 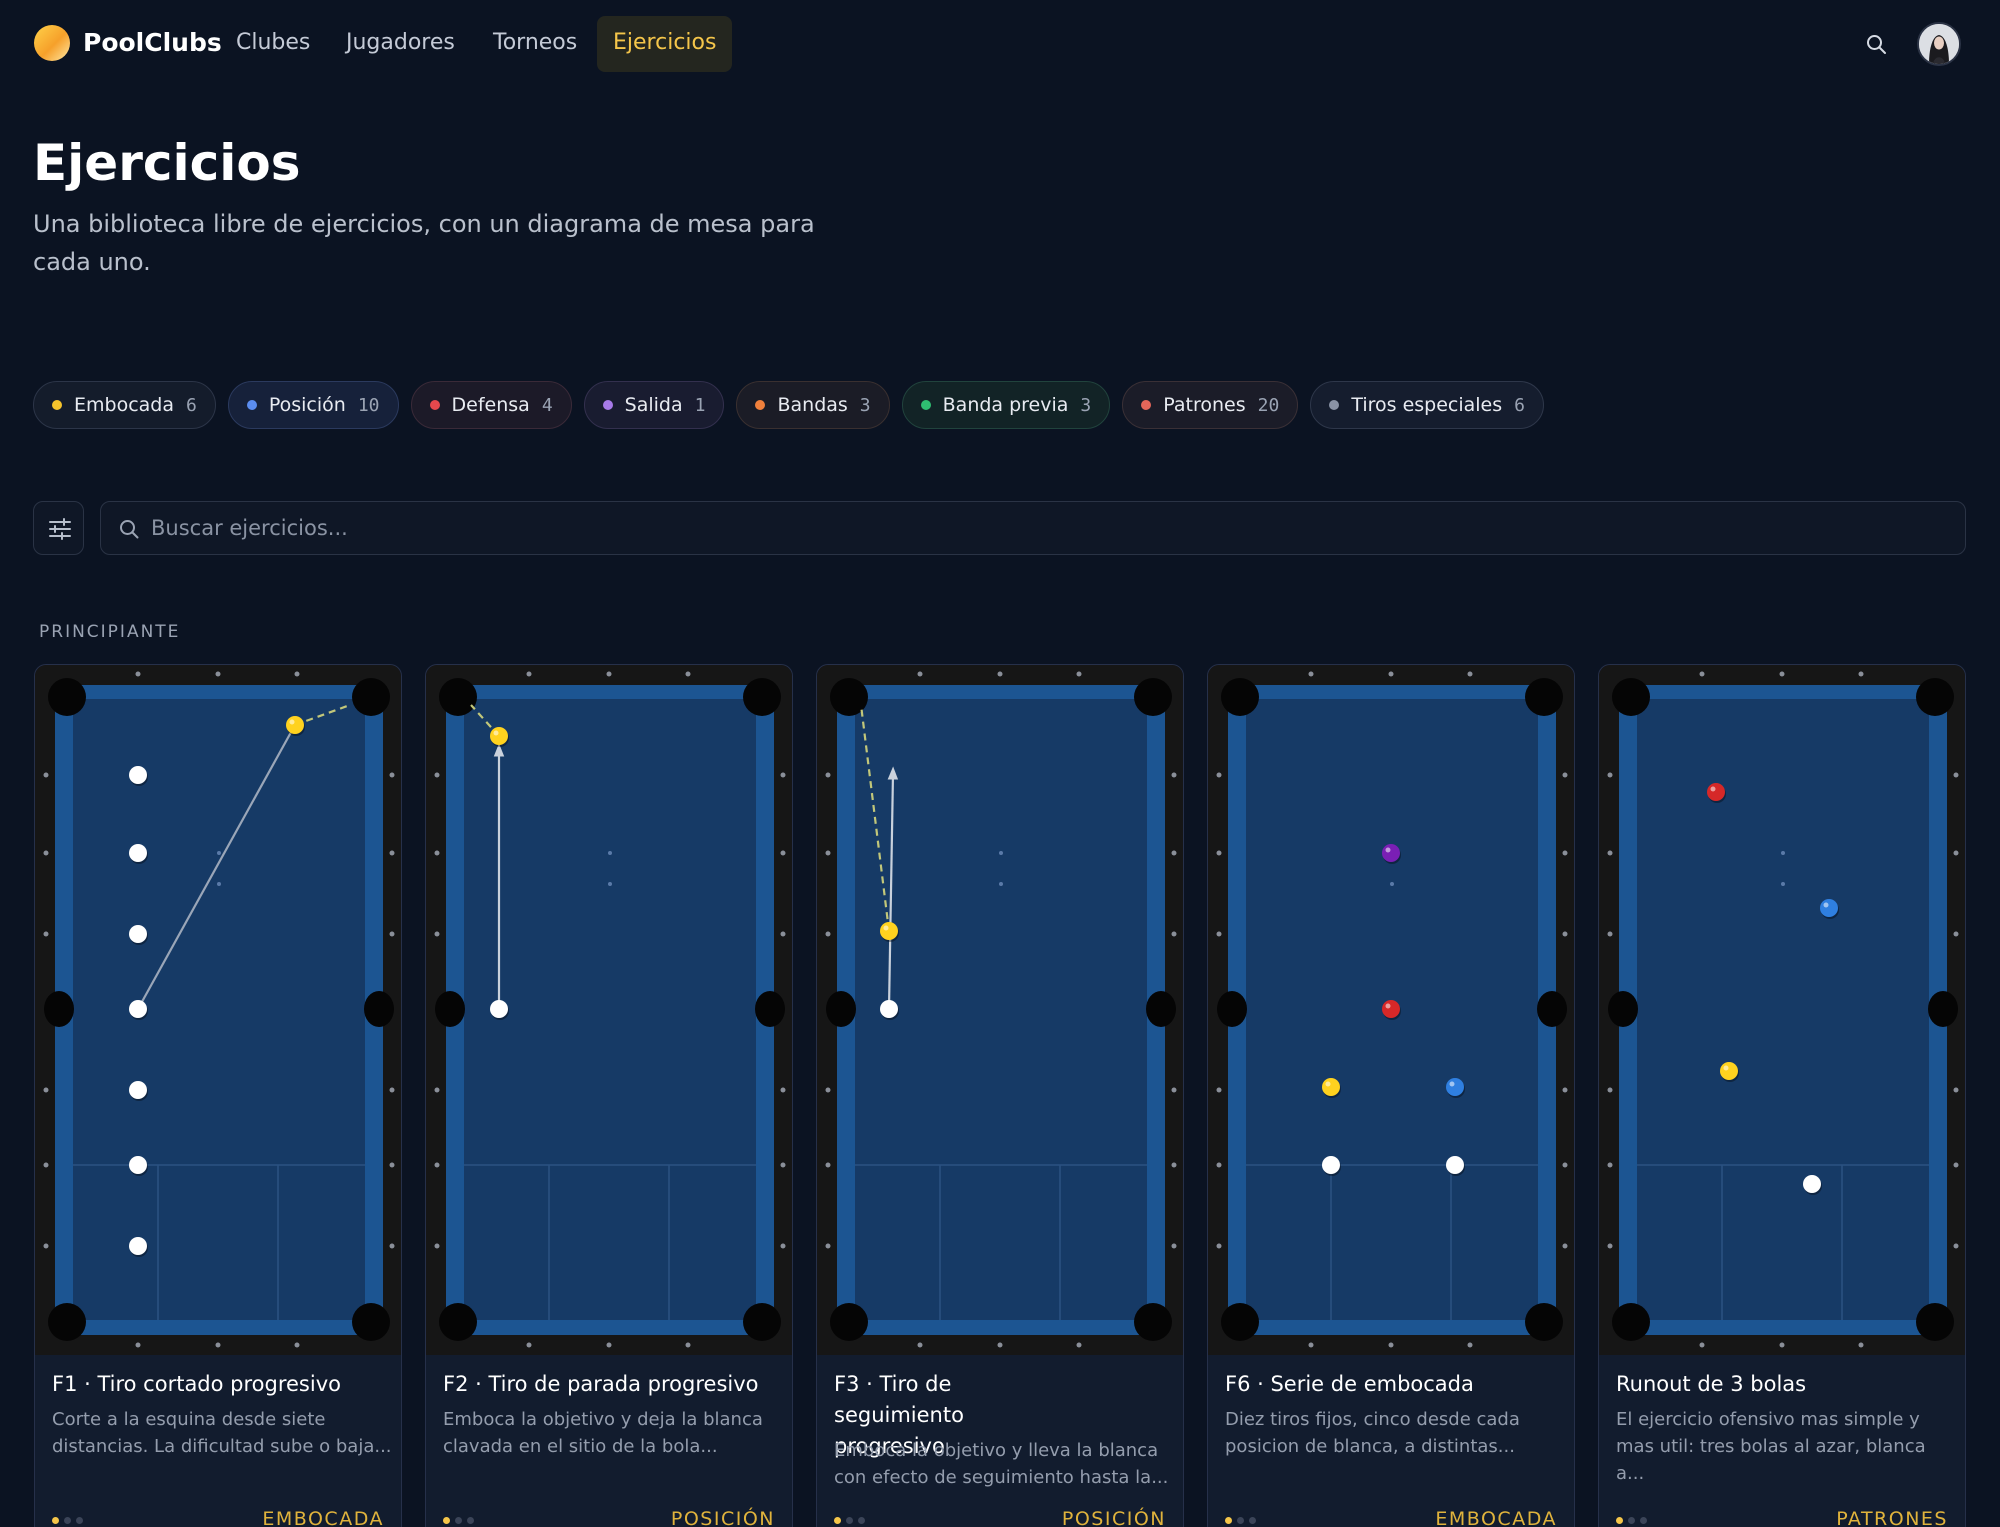 What do you see at coordinates (813, 405) in the screenshot?
I see `chip-bandas: Bandas 3` at bounding box center [813, 405].